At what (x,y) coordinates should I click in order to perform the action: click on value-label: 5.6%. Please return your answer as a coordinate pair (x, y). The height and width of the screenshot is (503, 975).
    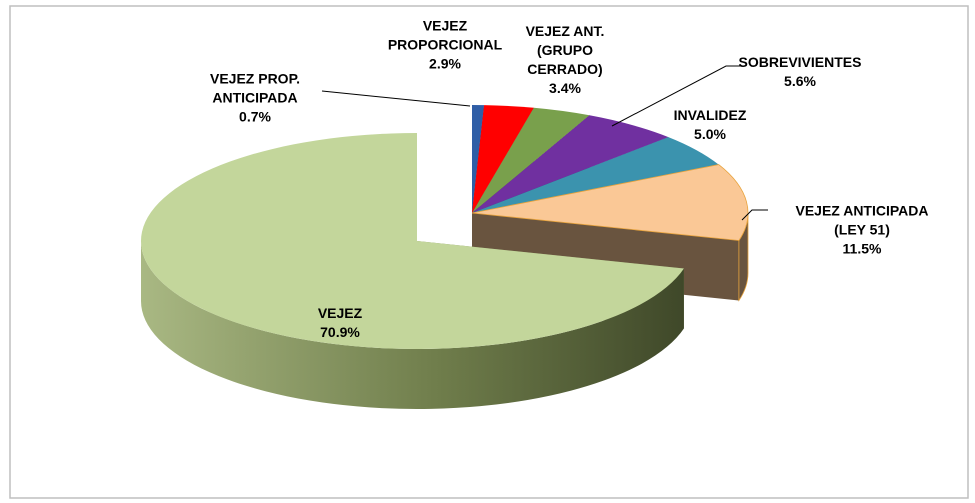
    Looking at the image, I should click on (800, 81).